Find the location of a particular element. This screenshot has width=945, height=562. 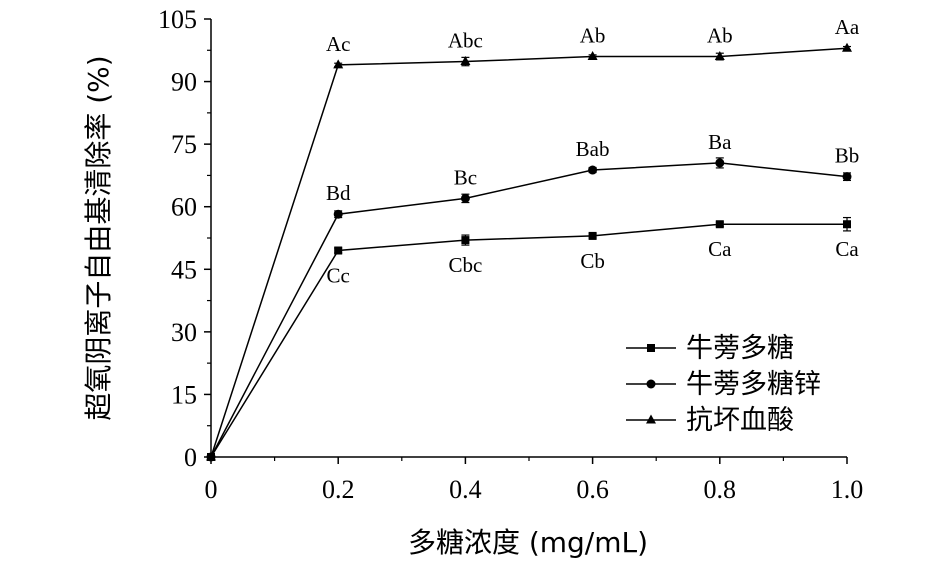

legend-label: 牛蒡多糖锌 is located at coordinates (753, 384).